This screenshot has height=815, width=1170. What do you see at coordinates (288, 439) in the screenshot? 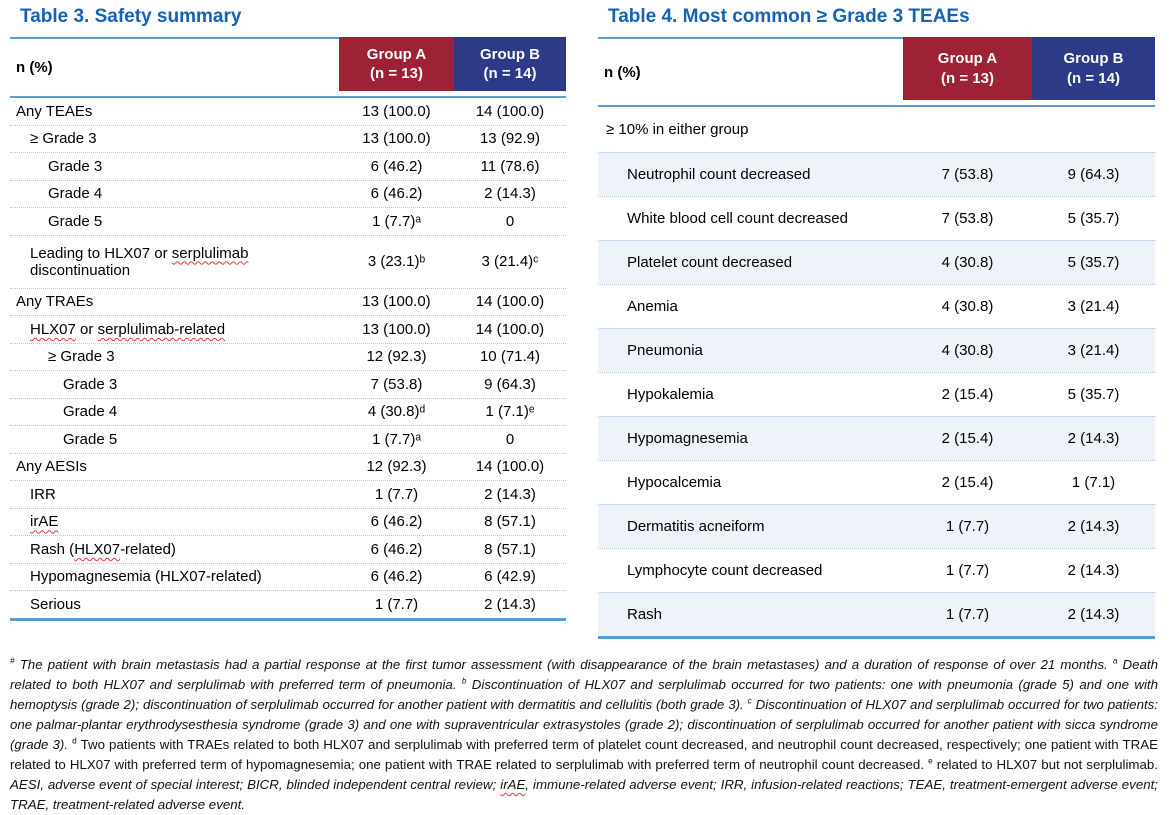
I see `table-row: Grade 5 1 (7.7)ᵃ 0` at bounding box center [288, 439].